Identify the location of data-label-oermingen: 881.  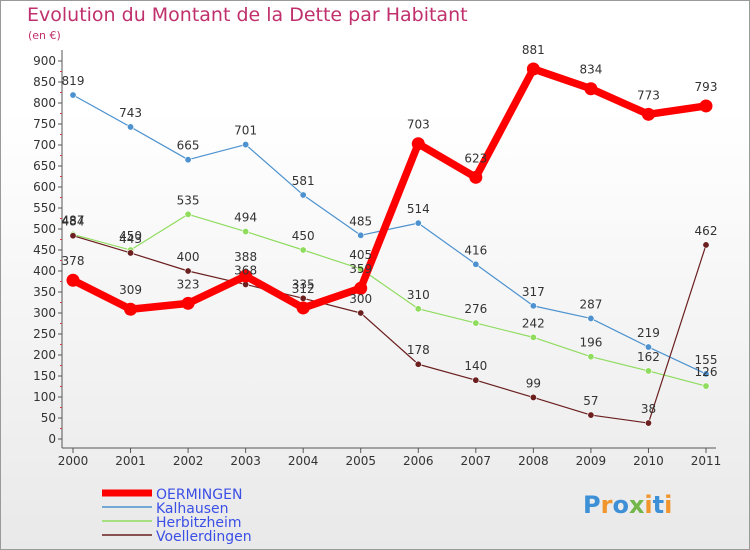
(533, 50).